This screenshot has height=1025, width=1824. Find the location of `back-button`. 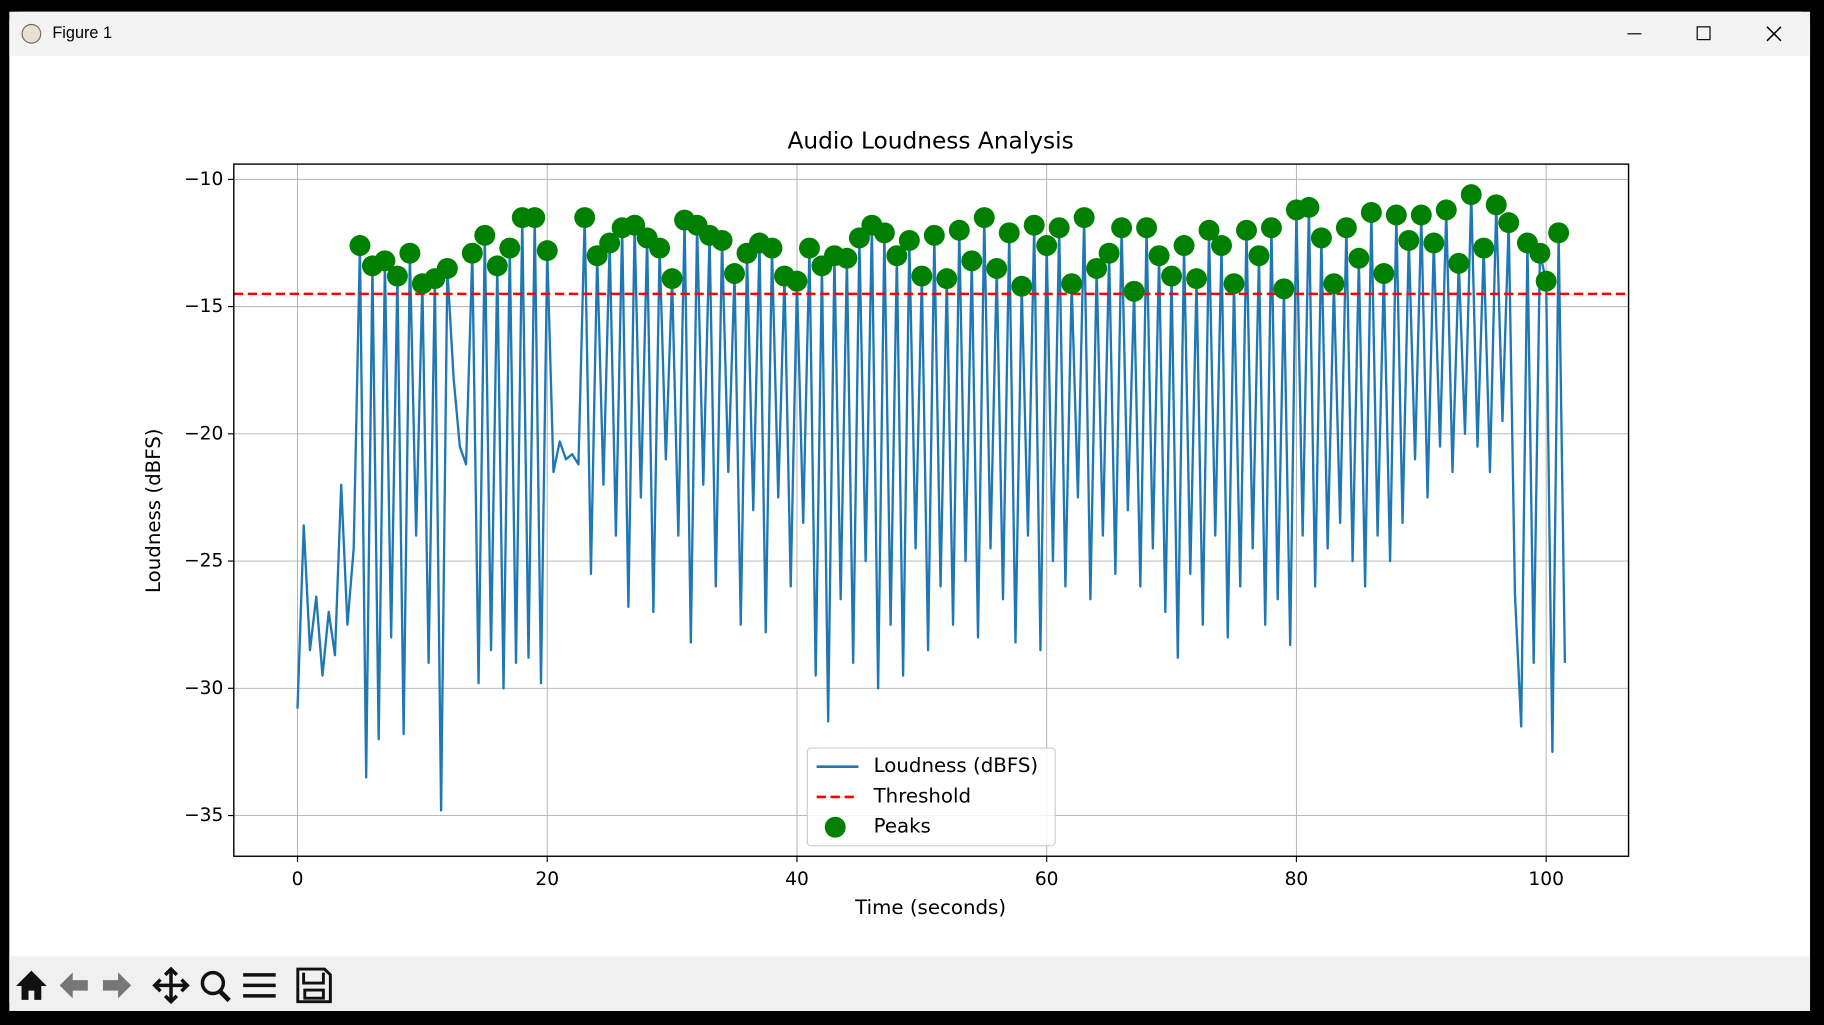

back-button is located at coordinates (73, 985).